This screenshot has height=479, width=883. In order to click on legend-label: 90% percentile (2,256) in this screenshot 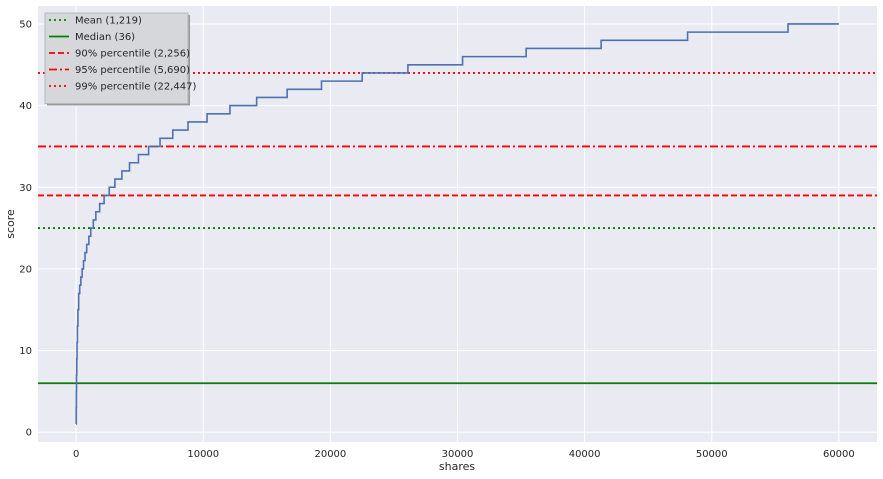, I will do `click(132, 54)`.